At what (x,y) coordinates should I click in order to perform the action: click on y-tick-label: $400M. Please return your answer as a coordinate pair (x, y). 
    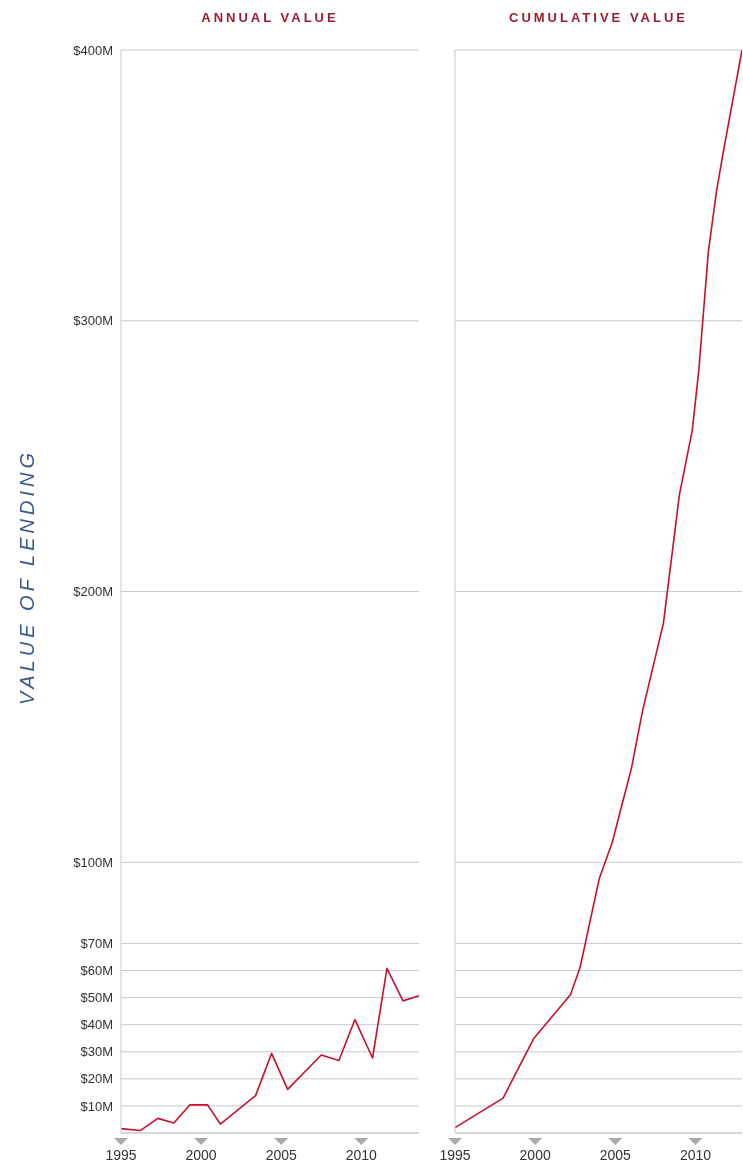
    Looking at the image, I should click on (93, 50).